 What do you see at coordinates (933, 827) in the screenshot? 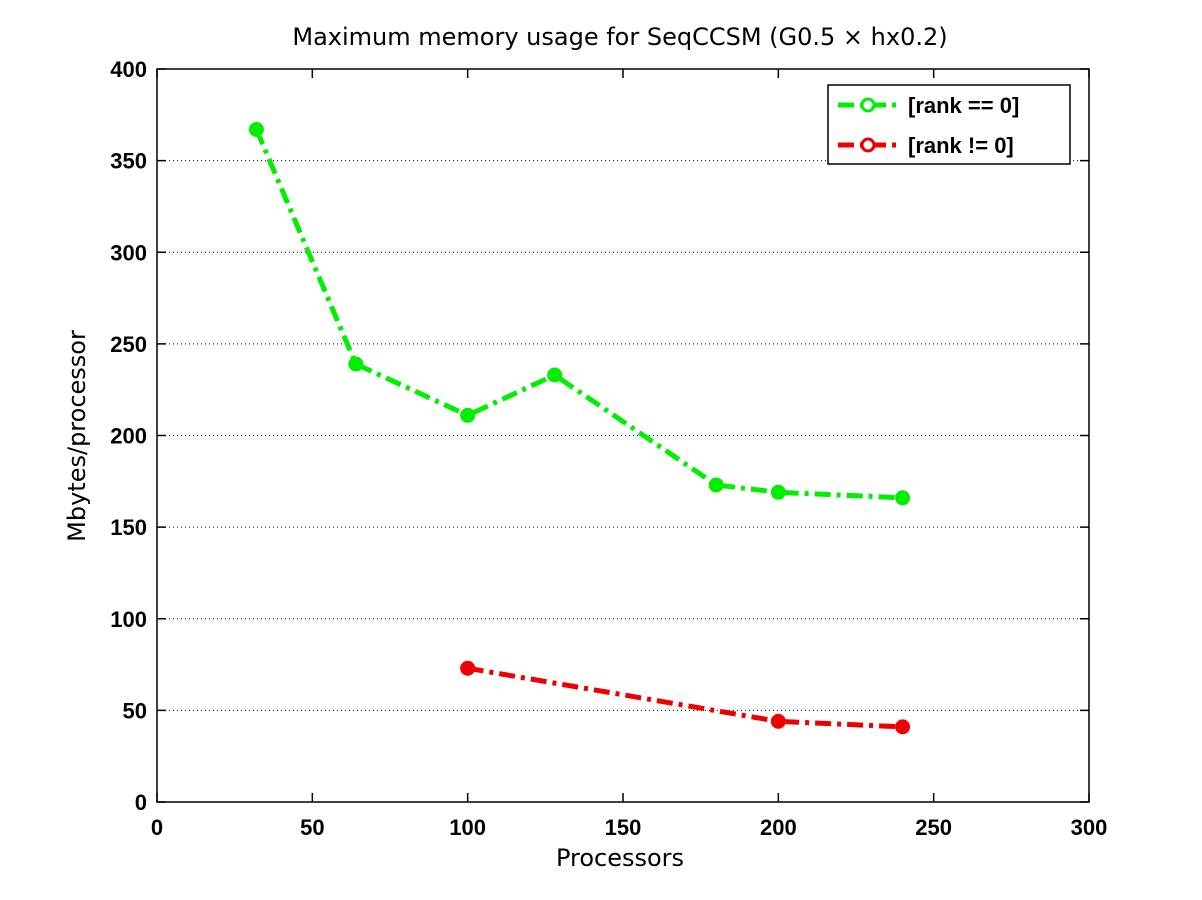
I see `x-tick-label: 250` at bounding box center [933, 827].